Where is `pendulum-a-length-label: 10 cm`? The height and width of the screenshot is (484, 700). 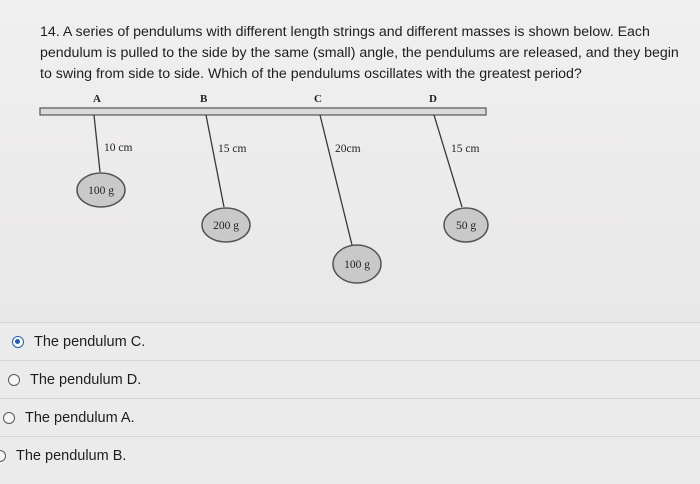
pendulum-a-length-label: 10 cm is located at coordinates (118, 148).